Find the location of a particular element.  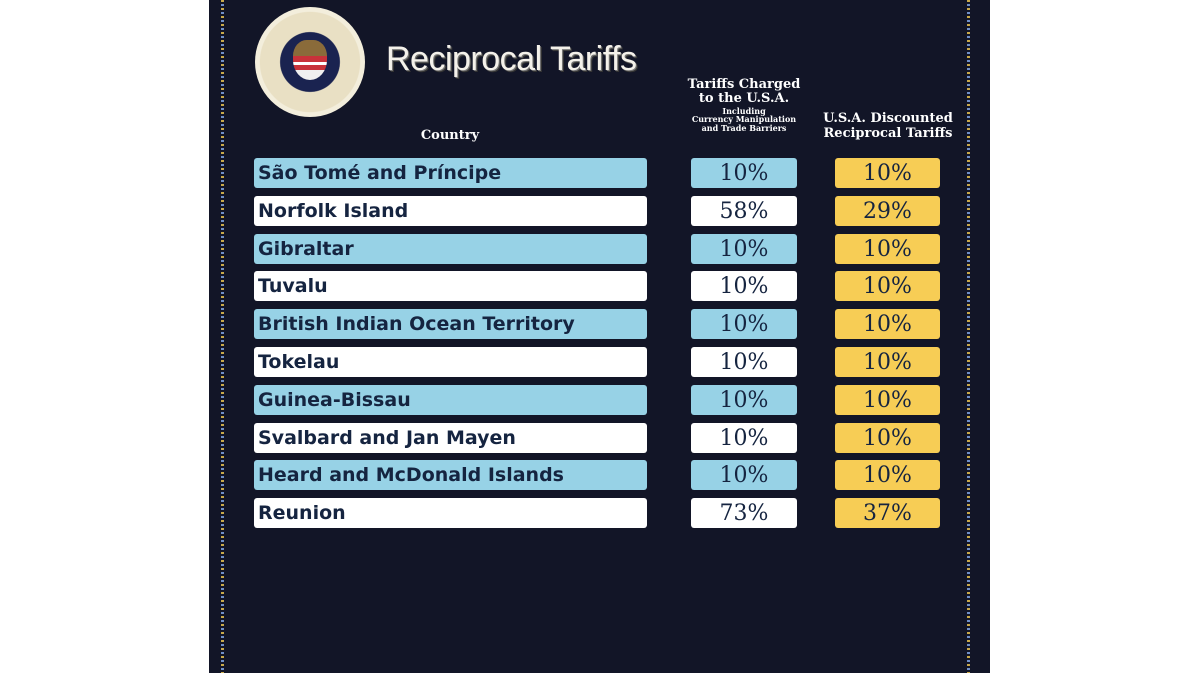

header-line: Reciprocal Tariffs is located at coordinates (888, 133).